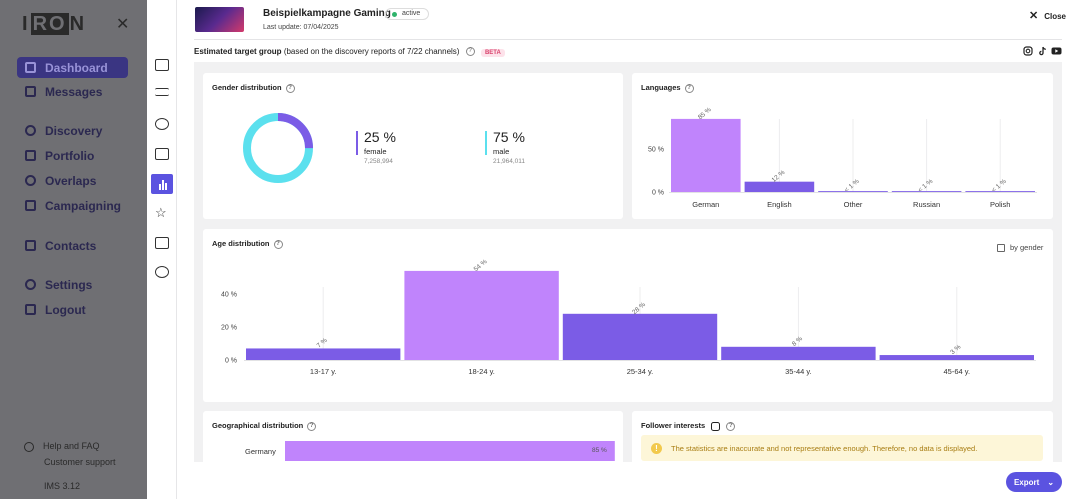  Describe the element at coordinates (656, 150) in the screenshot. I see `y-tick-label: 50 %` at that location.